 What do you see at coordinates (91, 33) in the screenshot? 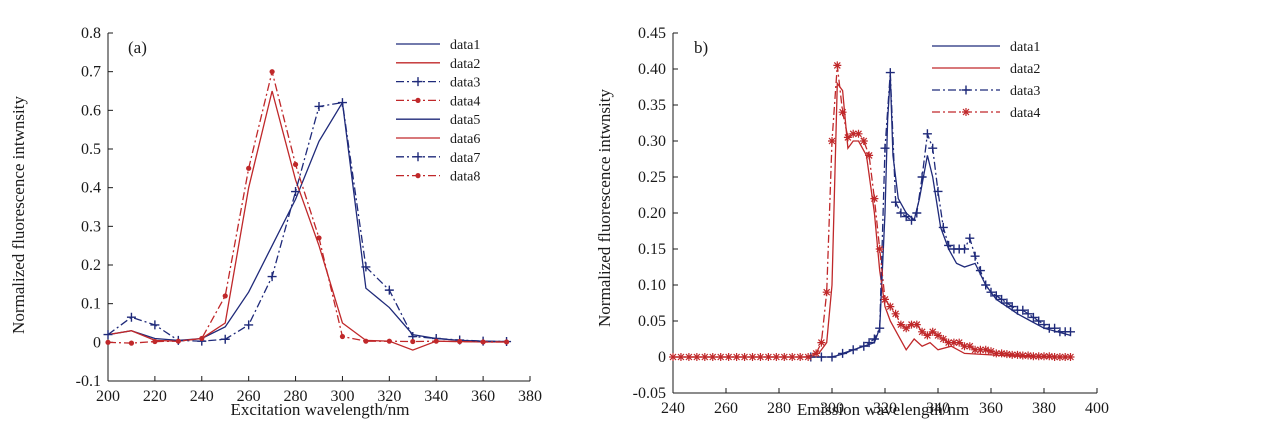
I see `panel-a-y-tick-label: 0.8` at bounding box center [91, 33].